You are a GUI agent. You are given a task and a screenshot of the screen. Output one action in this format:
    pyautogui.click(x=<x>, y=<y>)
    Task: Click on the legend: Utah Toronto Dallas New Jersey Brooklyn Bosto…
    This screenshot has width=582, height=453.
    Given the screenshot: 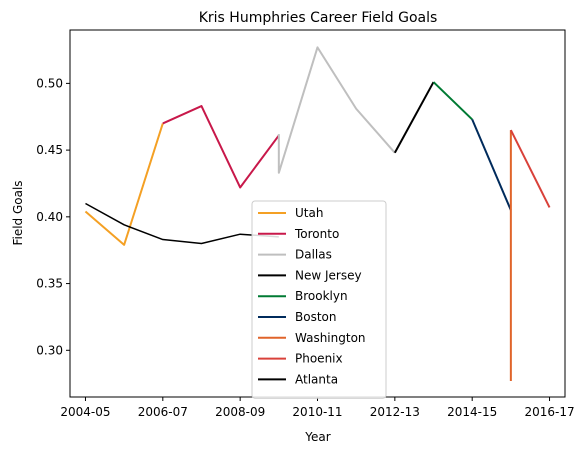 What is the action you would take?
    pyautogui.click(x=319, y=299)
    